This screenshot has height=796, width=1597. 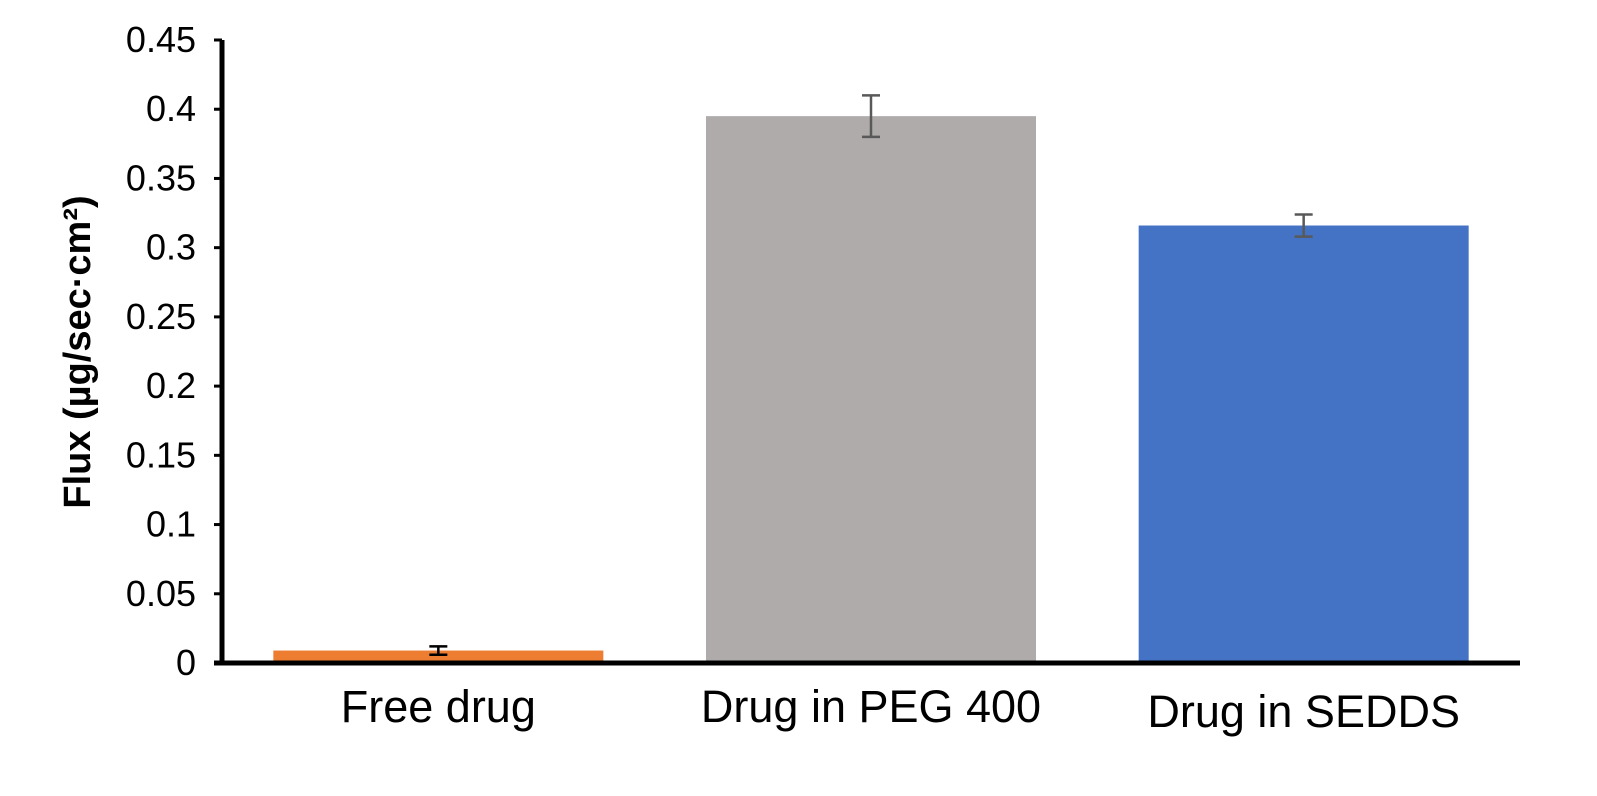 I want to click on y-tick-label: 0.4, so click(x=171, y=108).